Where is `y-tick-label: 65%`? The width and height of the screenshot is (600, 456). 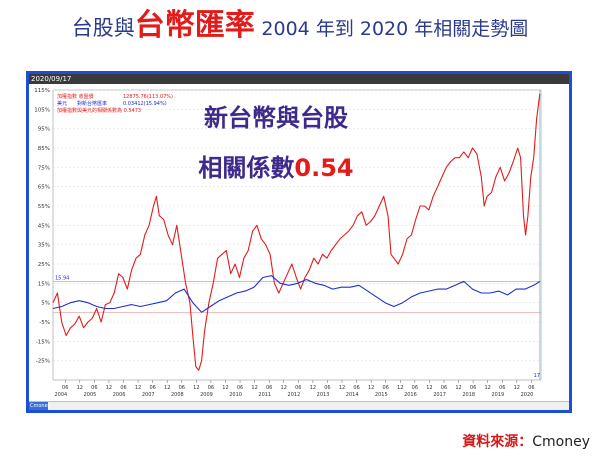
y-tick-label: 65% is located at coordinates (44, 188).